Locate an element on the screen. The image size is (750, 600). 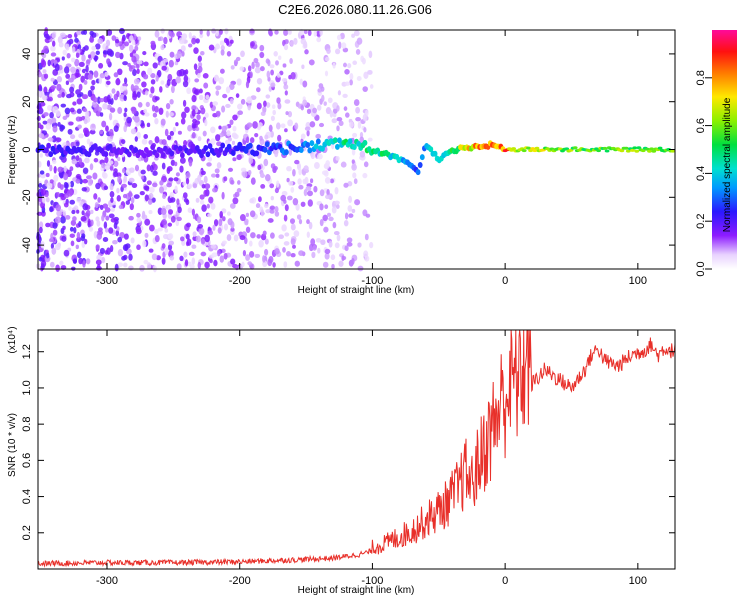
x-tick-label: 0 is located at coordinates (505, 581).